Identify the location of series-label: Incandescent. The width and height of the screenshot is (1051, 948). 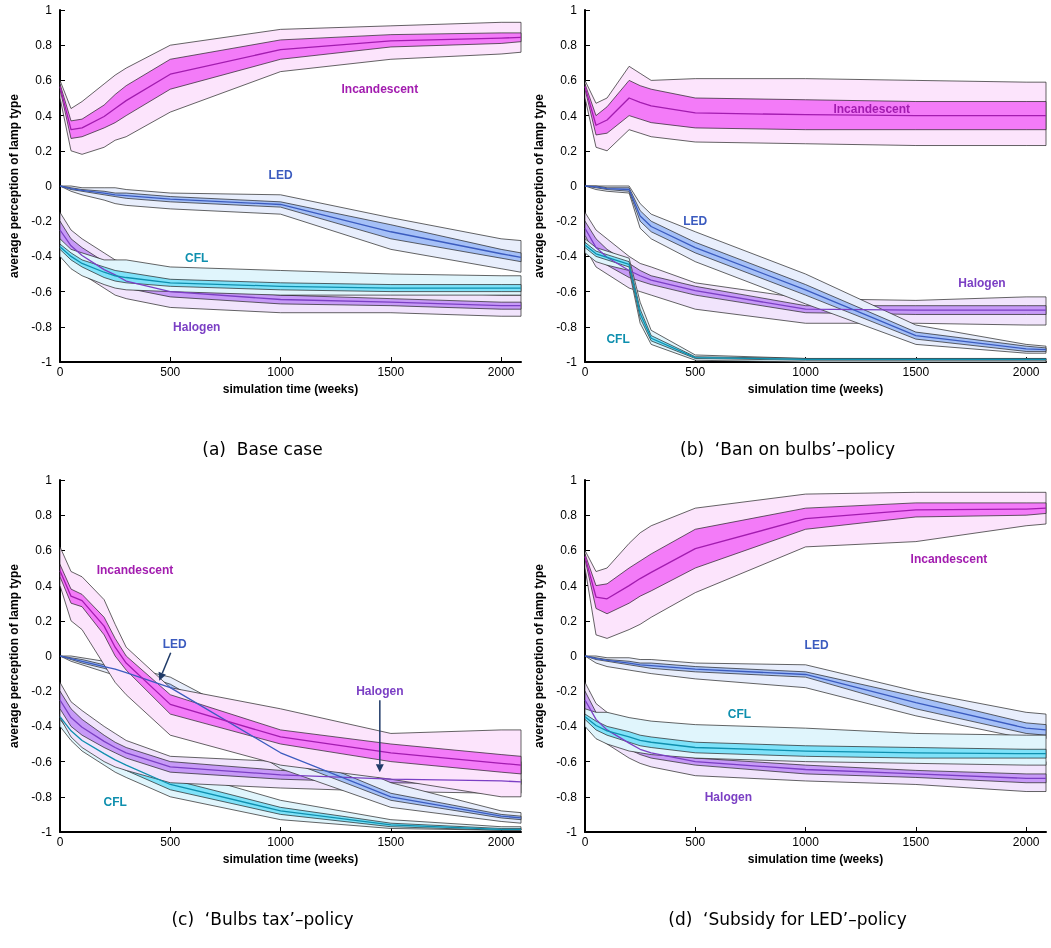
(872, 108).